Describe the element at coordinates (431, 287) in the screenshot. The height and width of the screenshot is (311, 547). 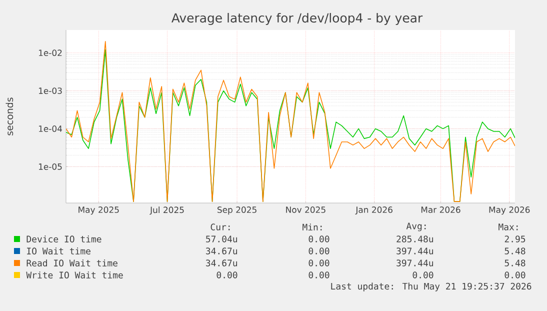
I see `text: Last update: Thu May 21 19:25:37 2026` at that location.